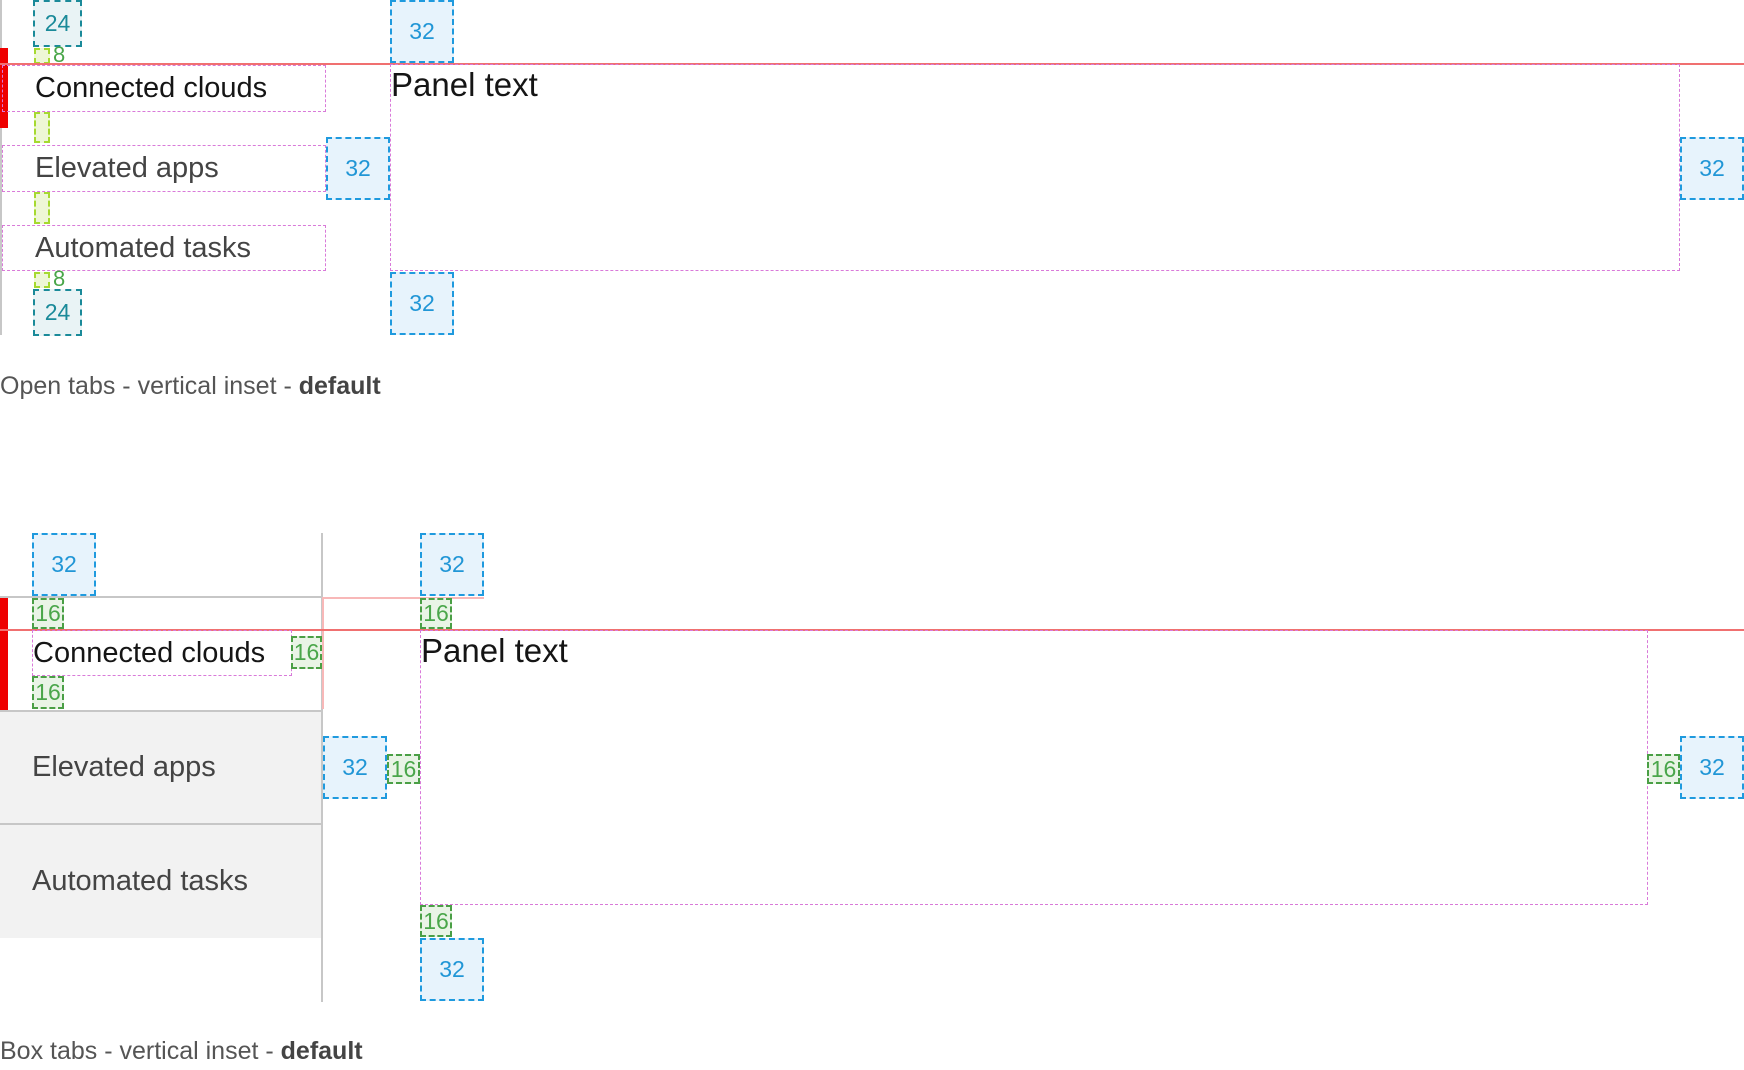 The width and height of the screenshot is (1744, 1070). I want to click on caption: Open tabs - vertical inset - default, so click(190, 386).